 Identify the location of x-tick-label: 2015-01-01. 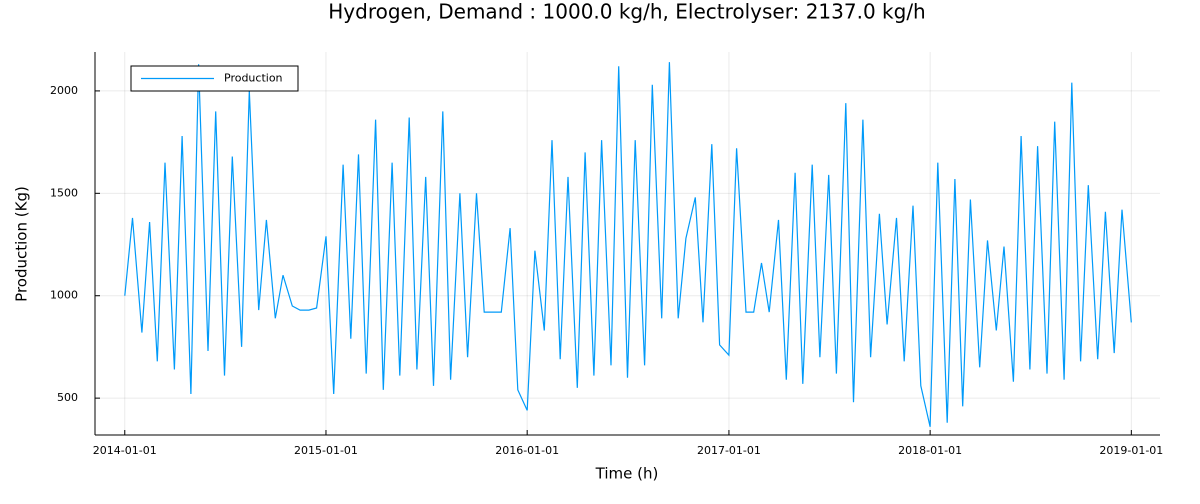
(326, 450).